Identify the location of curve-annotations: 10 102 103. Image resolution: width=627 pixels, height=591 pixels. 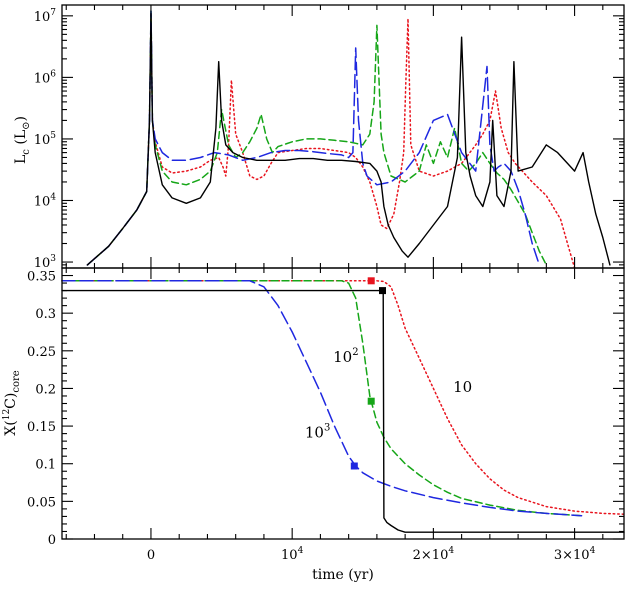
(388, 394).